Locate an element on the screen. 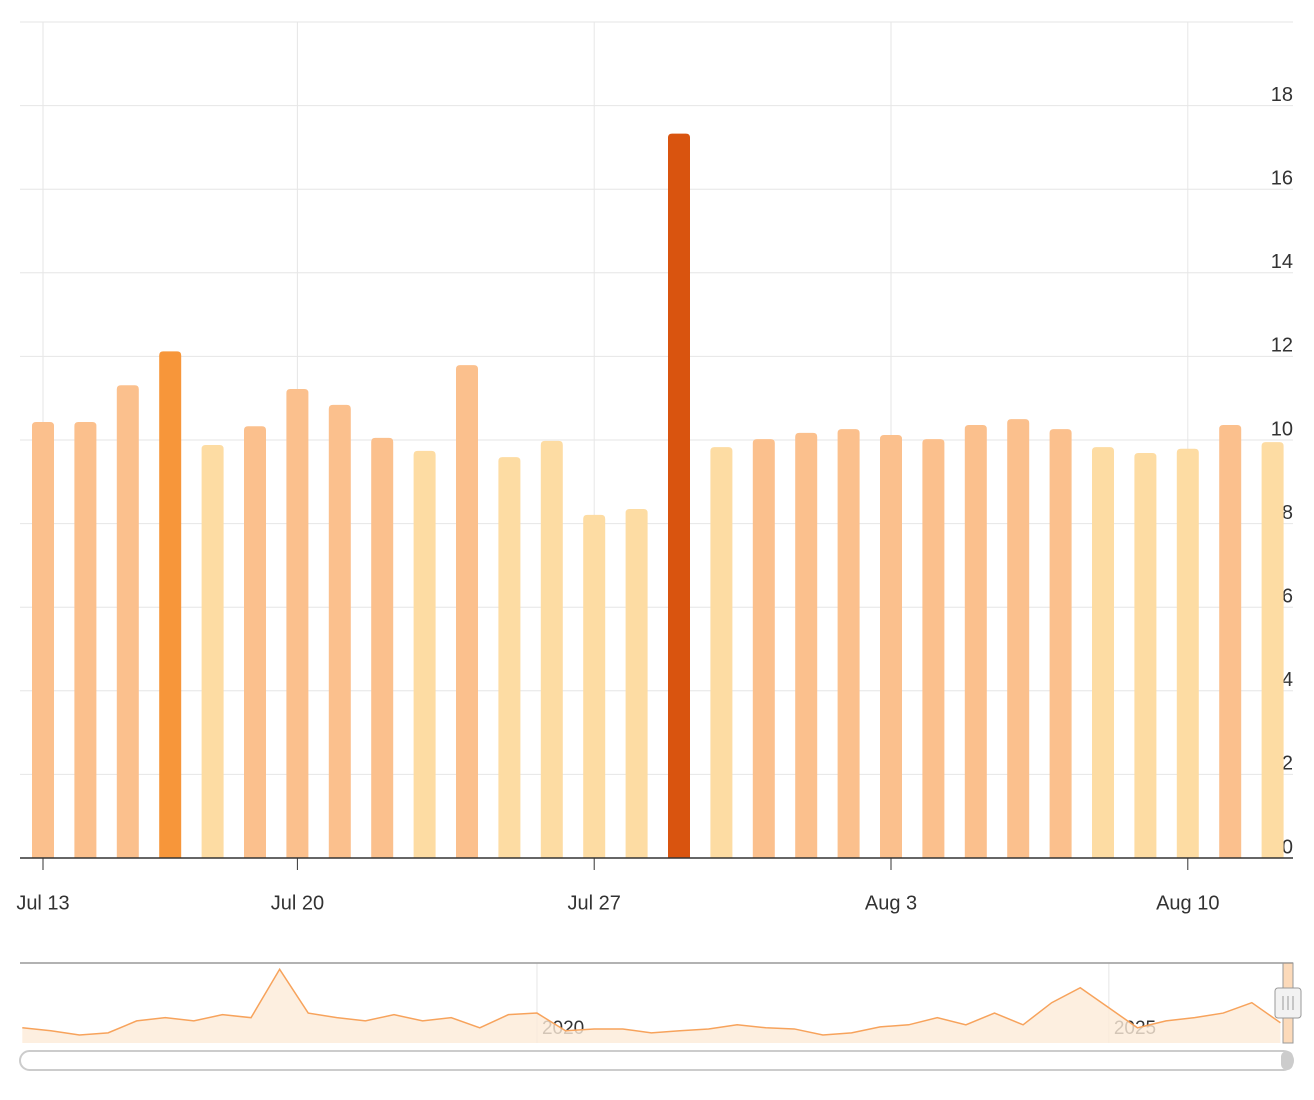 The height and width of the screenshot is (1100, 1314). navigator-area is located at coordinates (651, 1006).